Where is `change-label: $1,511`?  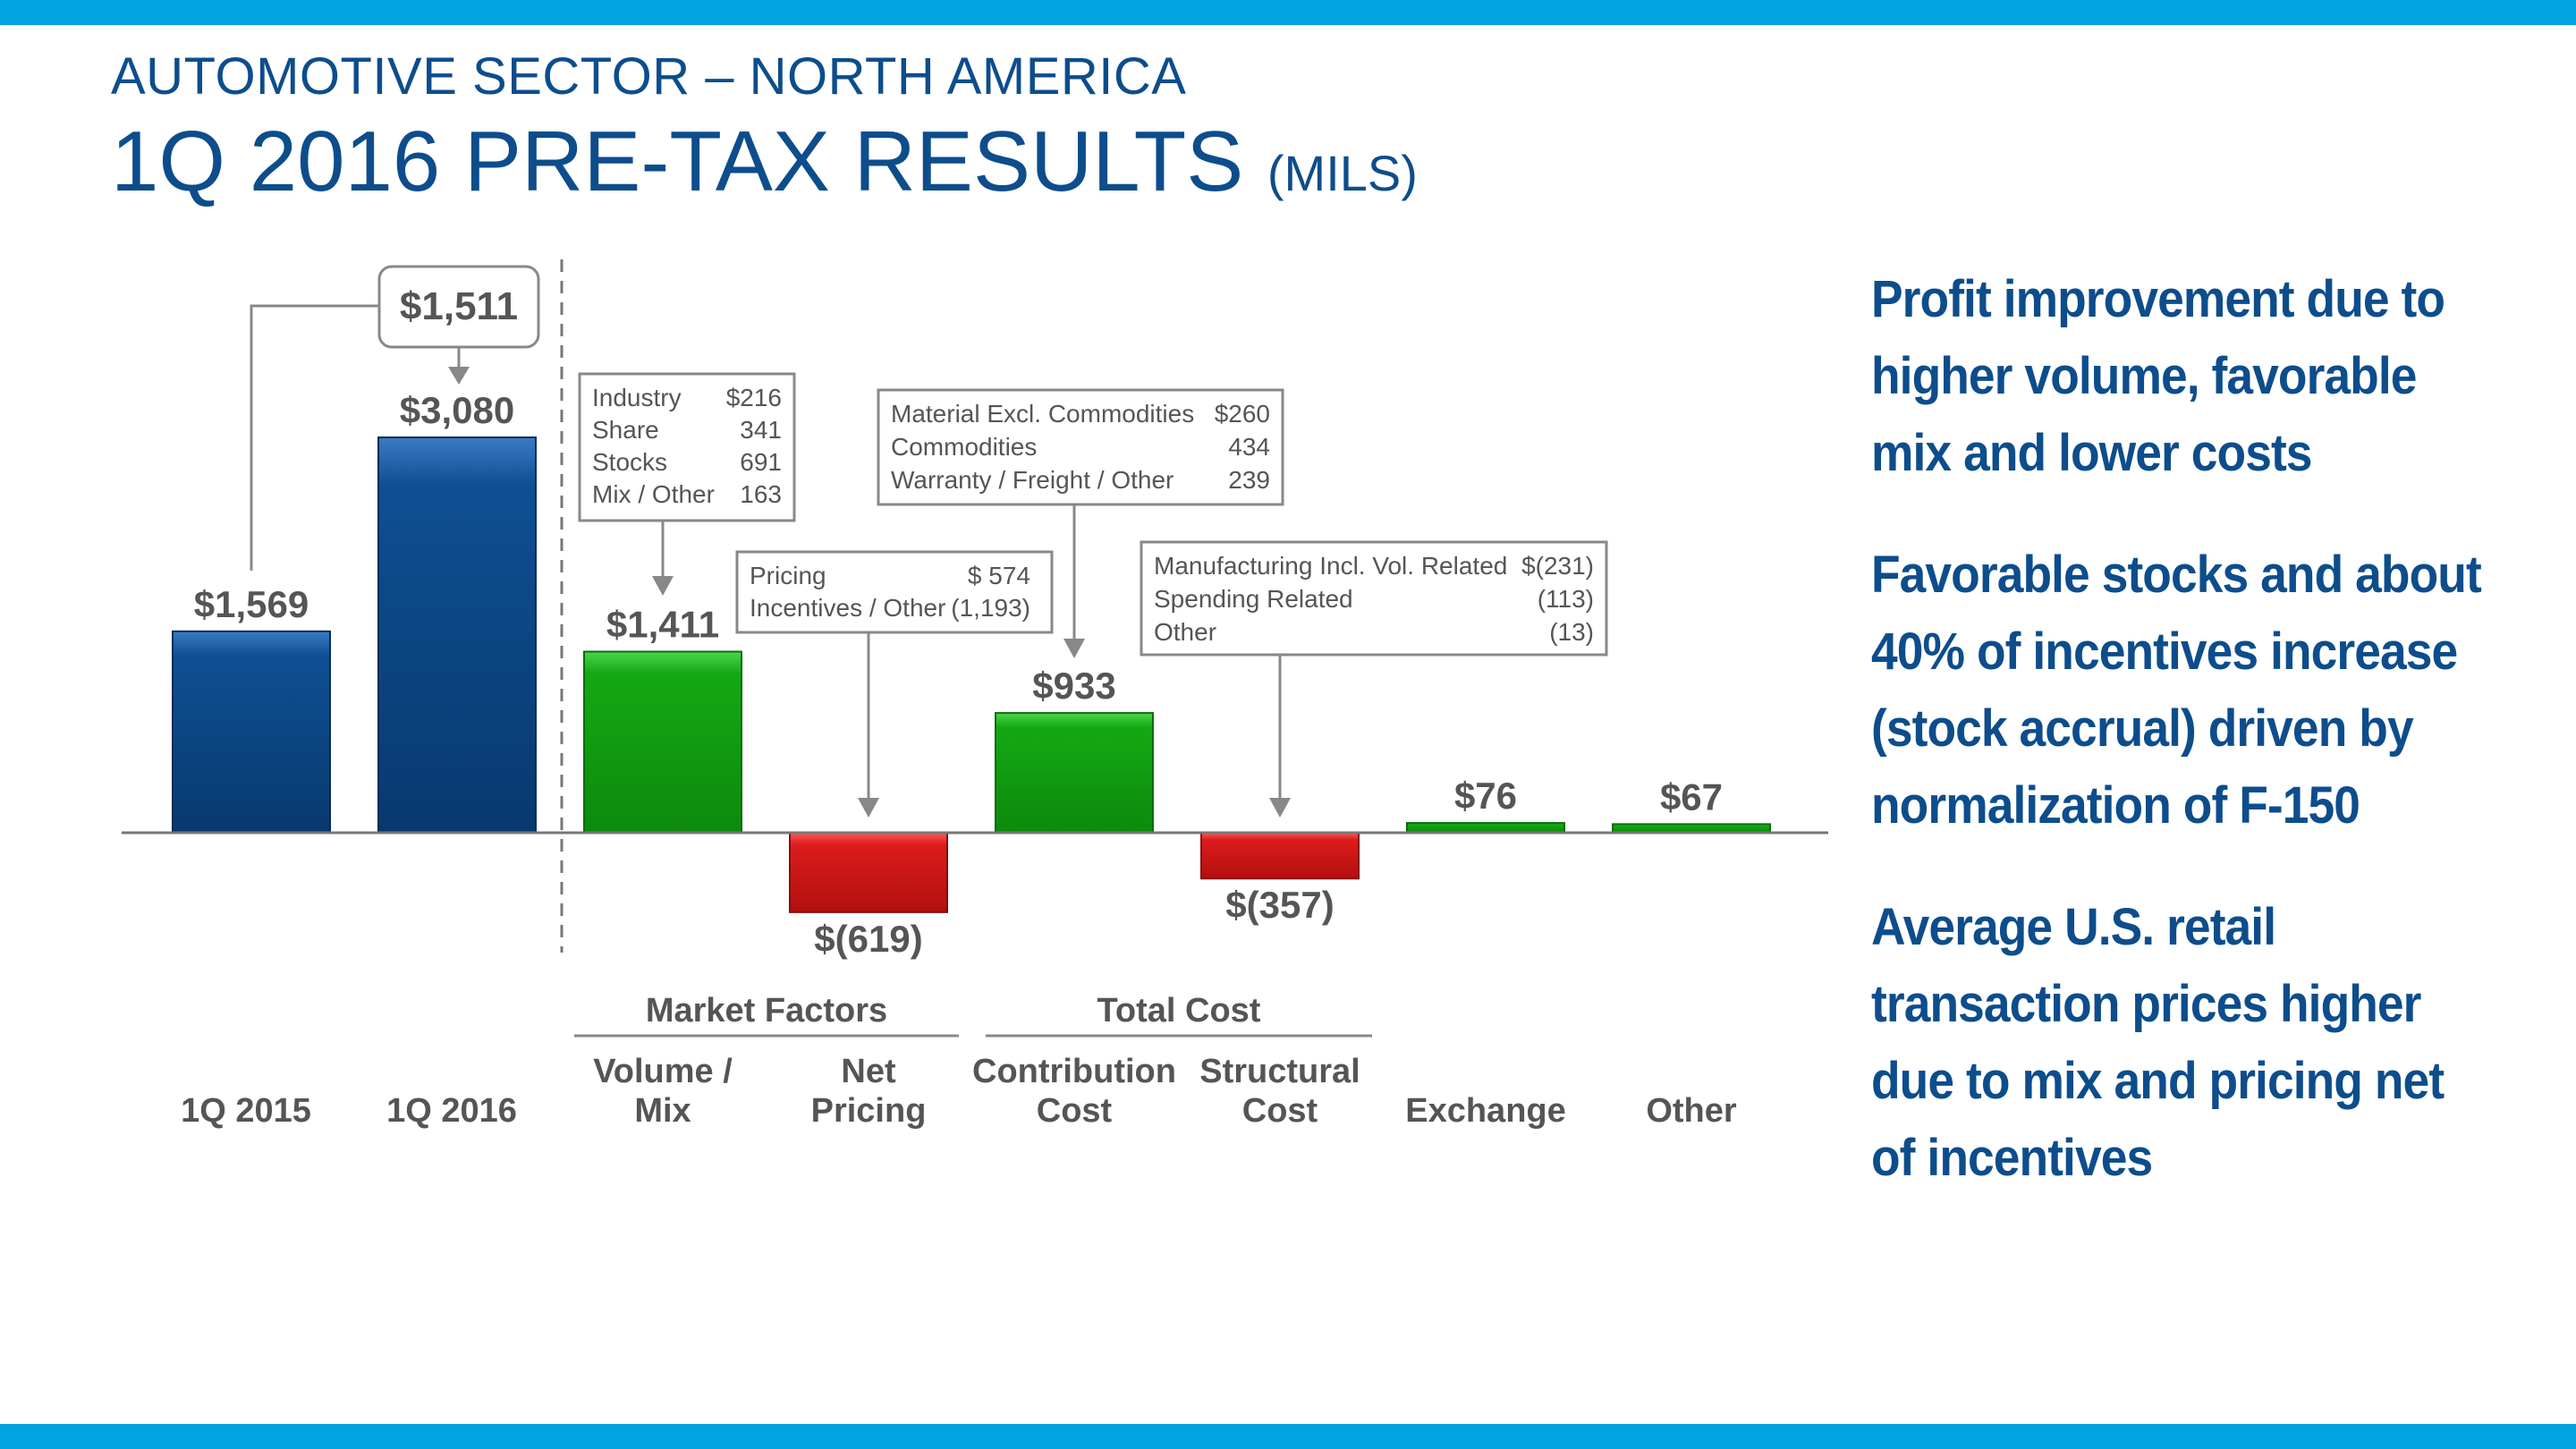 change-label: $1,511 is located at coordinates (459, 306).